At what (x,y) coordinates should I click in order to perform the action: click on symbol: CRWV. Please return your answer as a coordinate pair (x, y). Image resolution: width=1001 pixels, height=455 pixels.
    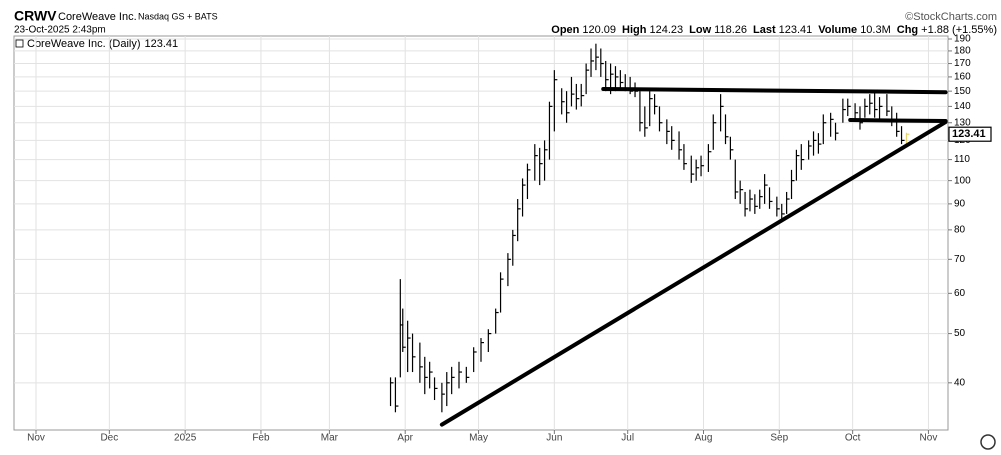
    Looking at the image, I should click on (35, 16).